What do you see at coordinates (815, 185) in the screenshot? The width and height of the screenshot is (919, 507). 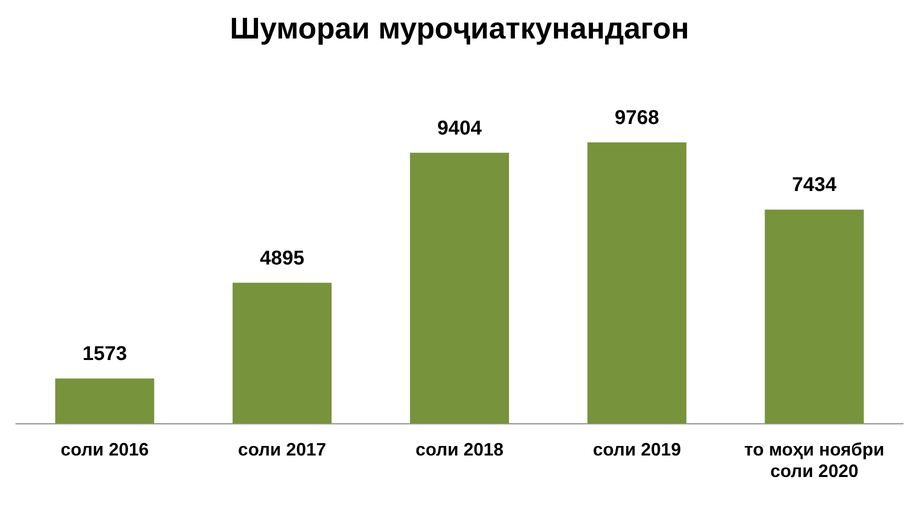 I see `data-label: 7434` at bounding box center [815, 185].